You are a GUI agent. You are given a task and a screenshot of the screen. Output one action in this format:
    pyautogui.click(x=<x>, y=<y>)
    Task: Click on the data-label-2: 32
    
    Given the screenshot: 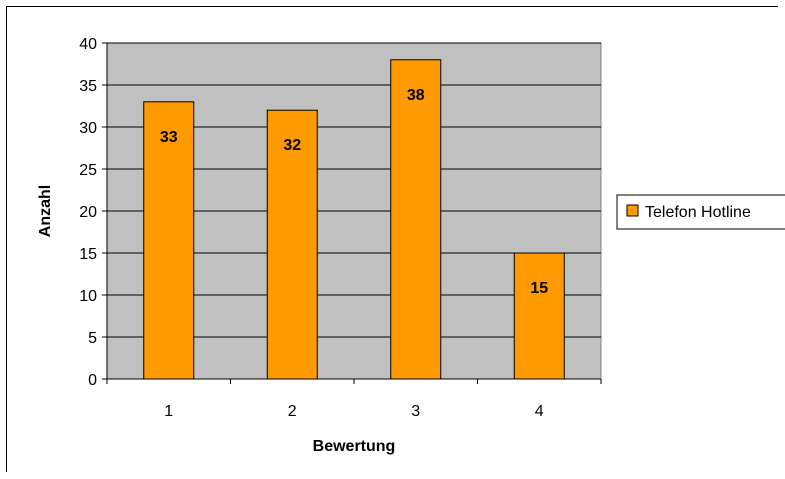 What is the action you would take?
    pyautogui.click(x=292, y=145)
    